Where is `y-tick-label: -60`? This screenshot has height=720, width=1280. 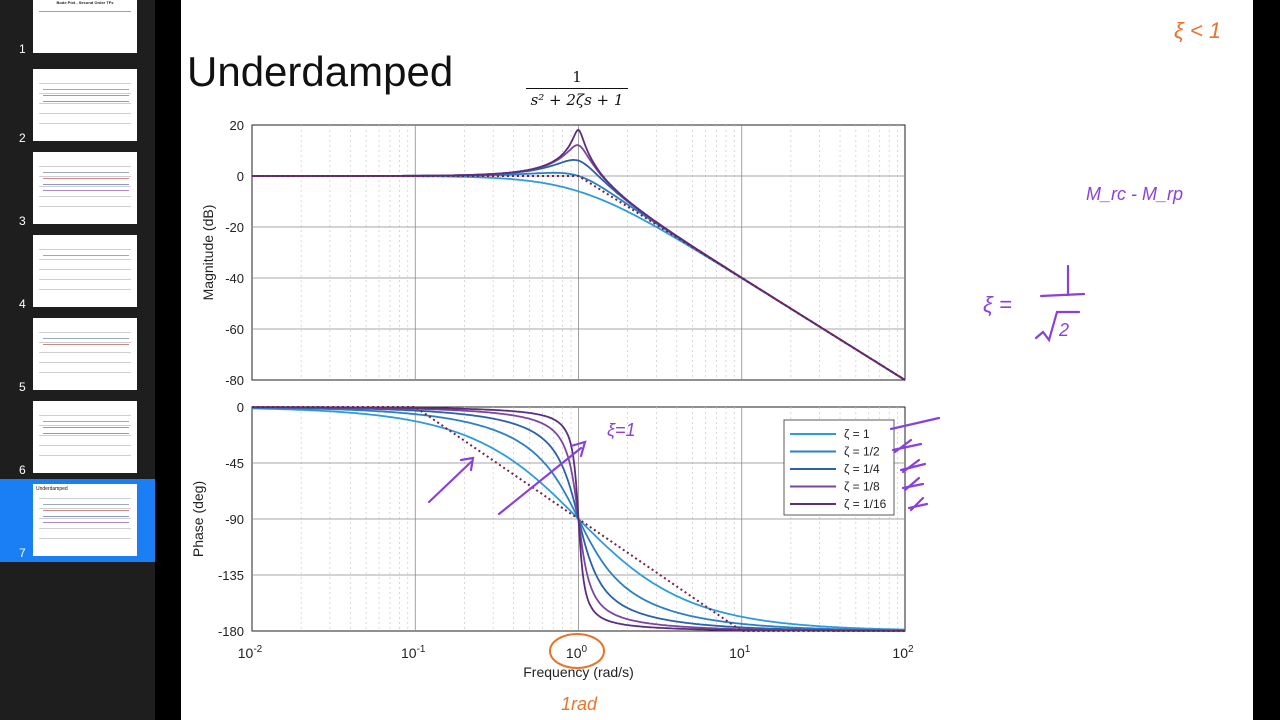
y-tick-label: -60 is located at coordinates (234, 329).